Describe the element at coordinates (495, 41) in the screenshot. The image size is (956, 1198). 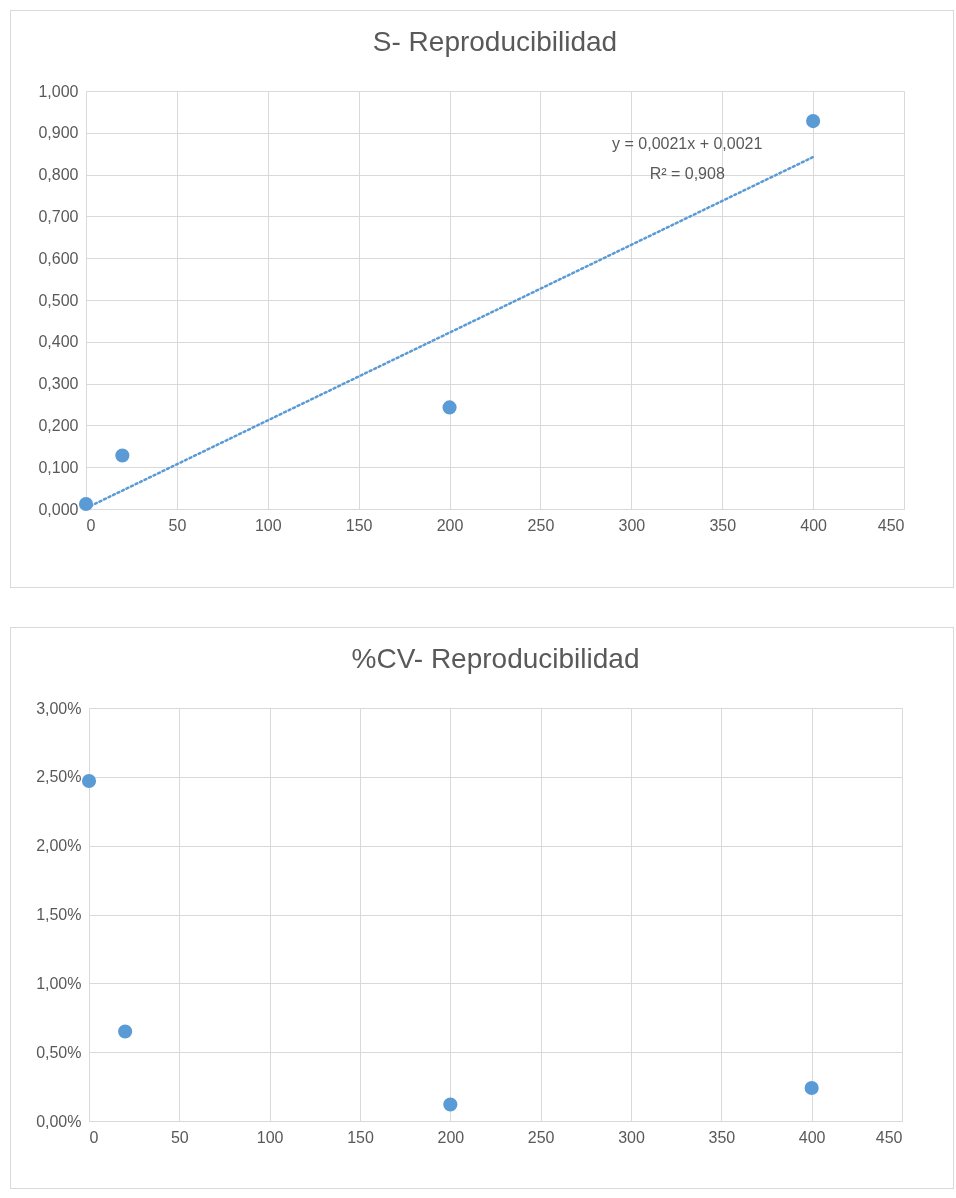
I see `chart-title: S- Reproducibilidad` at that location.